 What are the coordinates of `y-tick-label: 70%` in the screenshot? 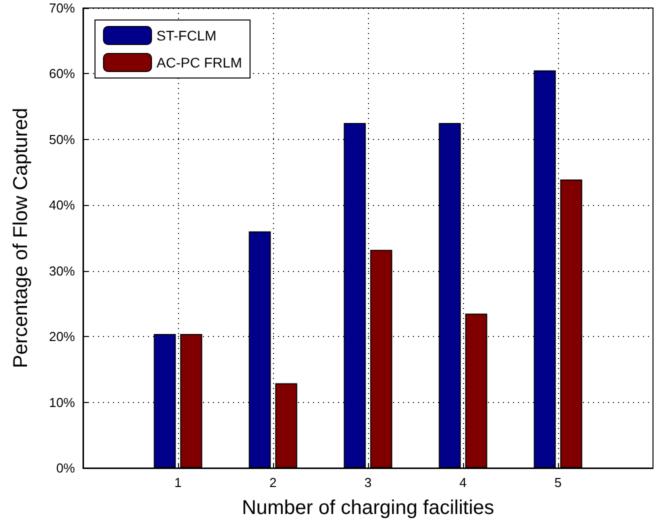 It's located at (62, 8).